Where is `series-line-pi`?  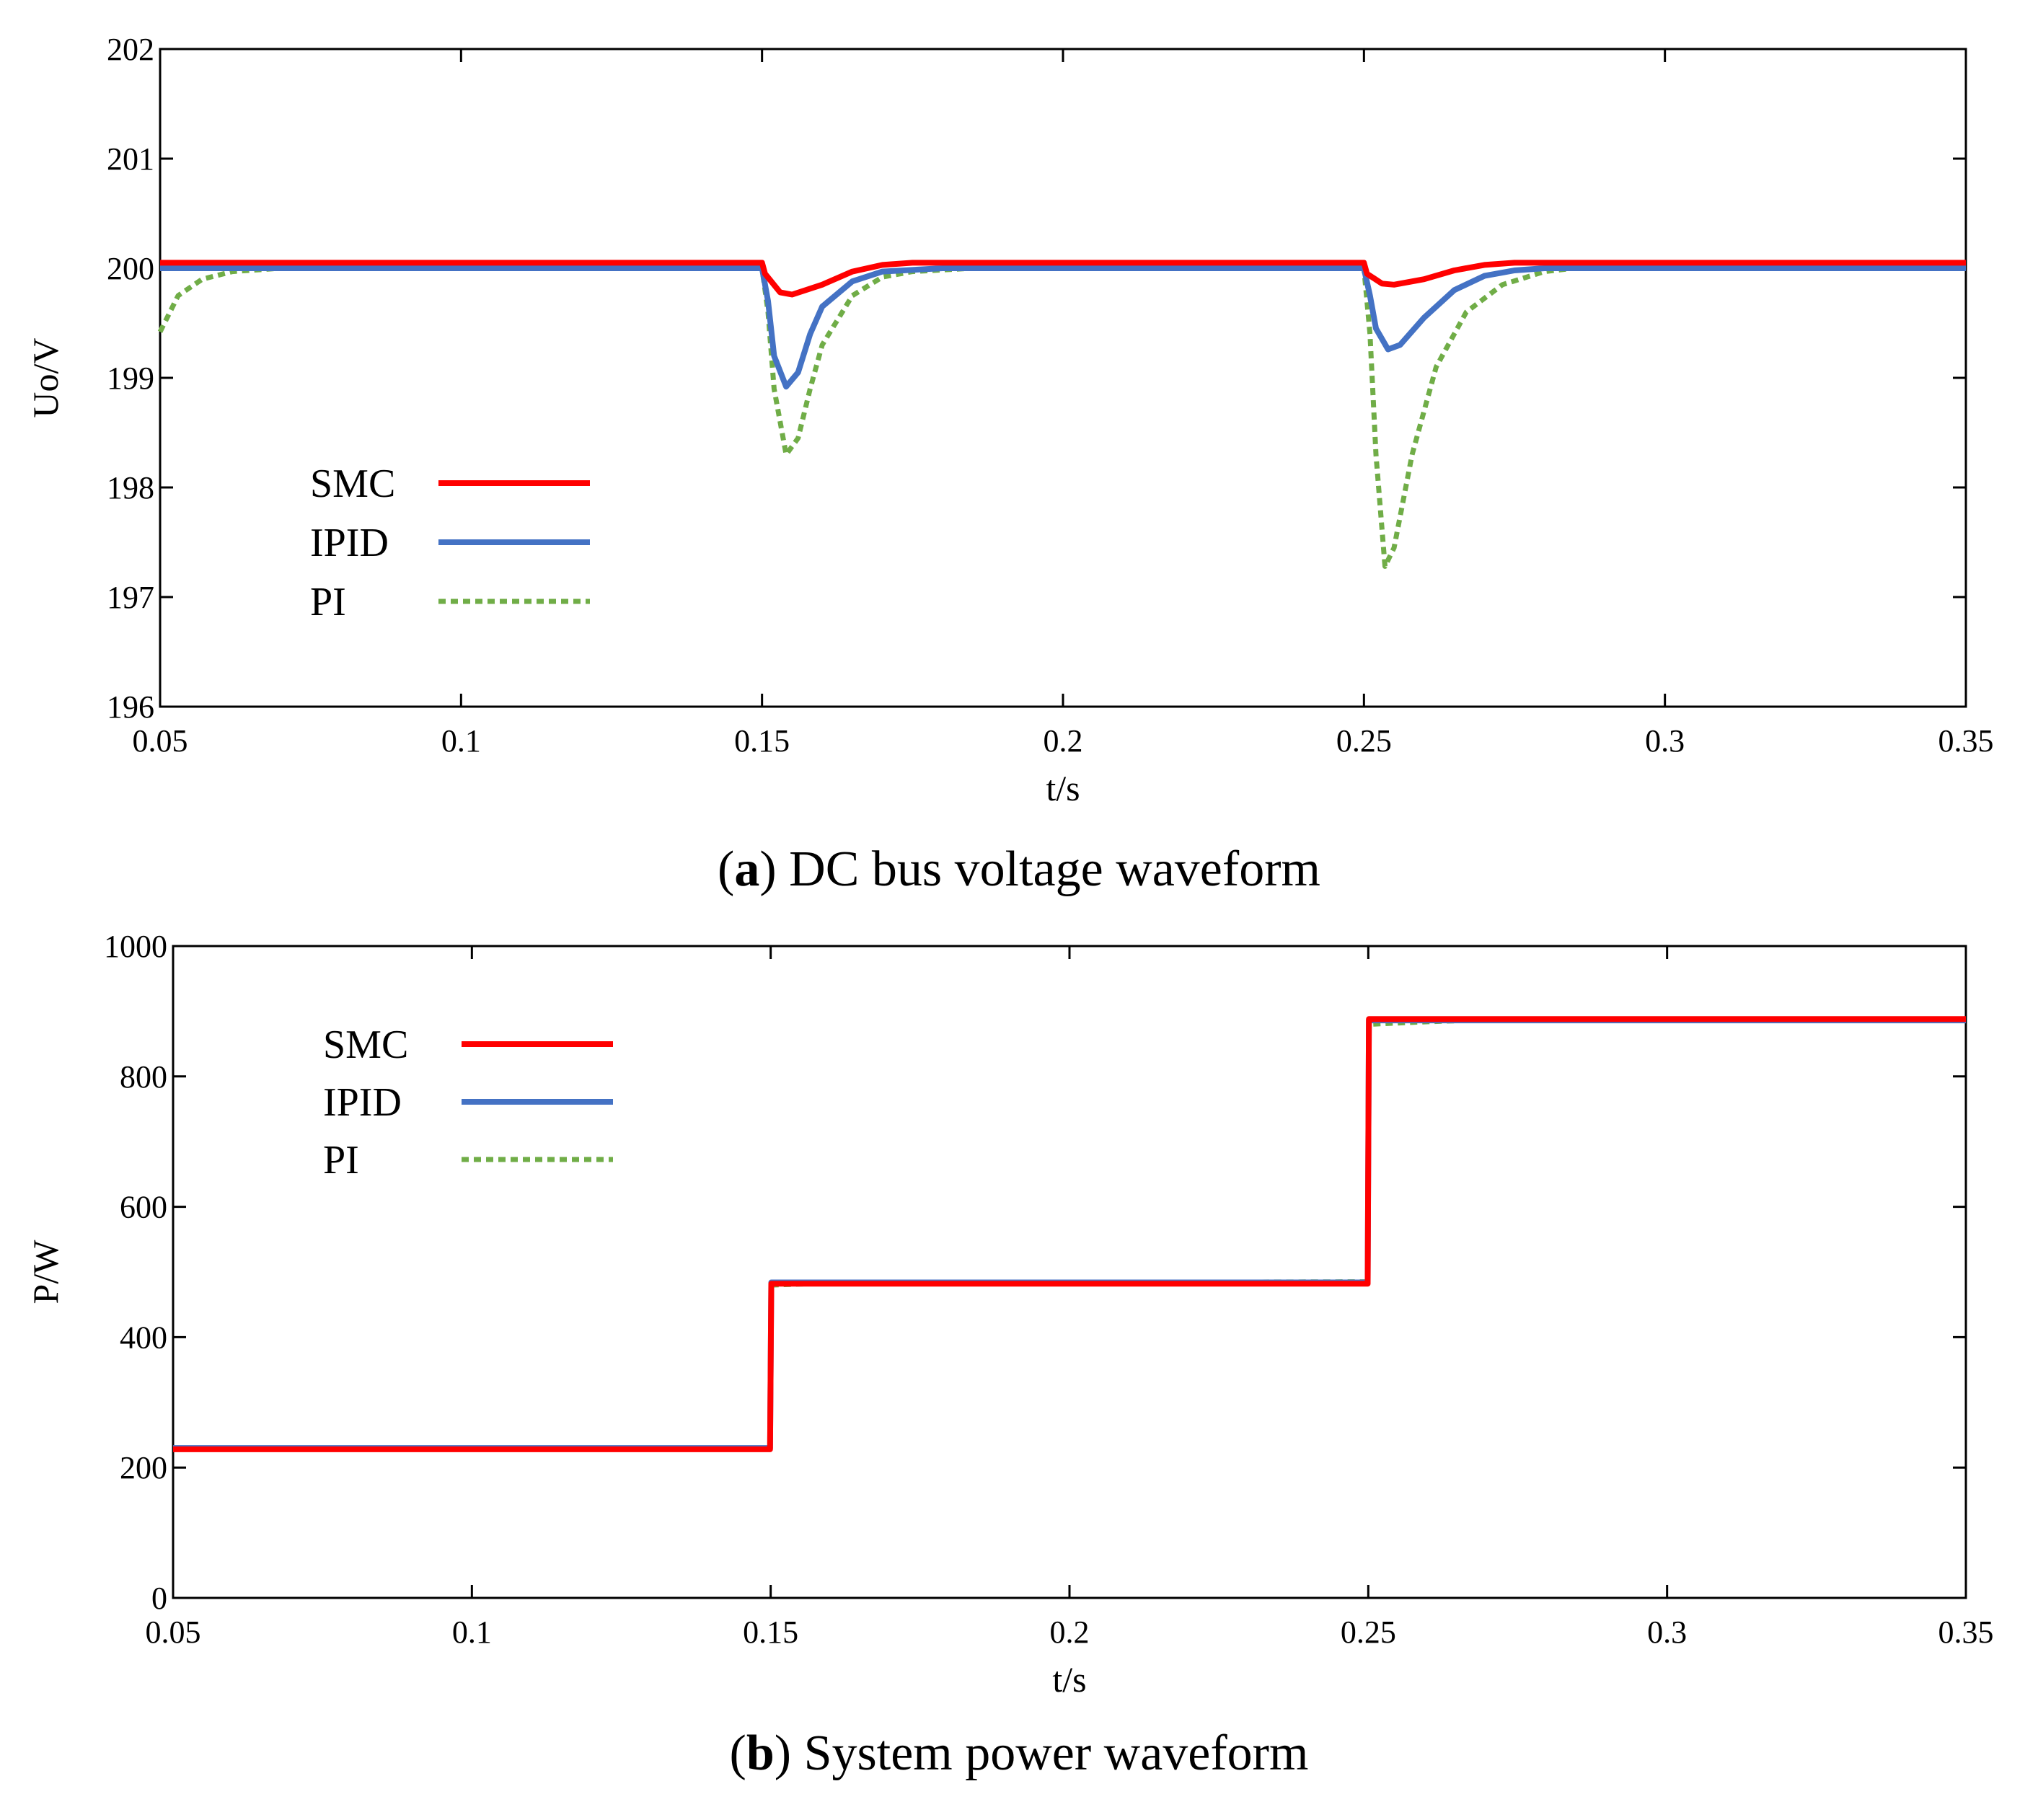
series-line-pi is located at coordinates (1061, 417).